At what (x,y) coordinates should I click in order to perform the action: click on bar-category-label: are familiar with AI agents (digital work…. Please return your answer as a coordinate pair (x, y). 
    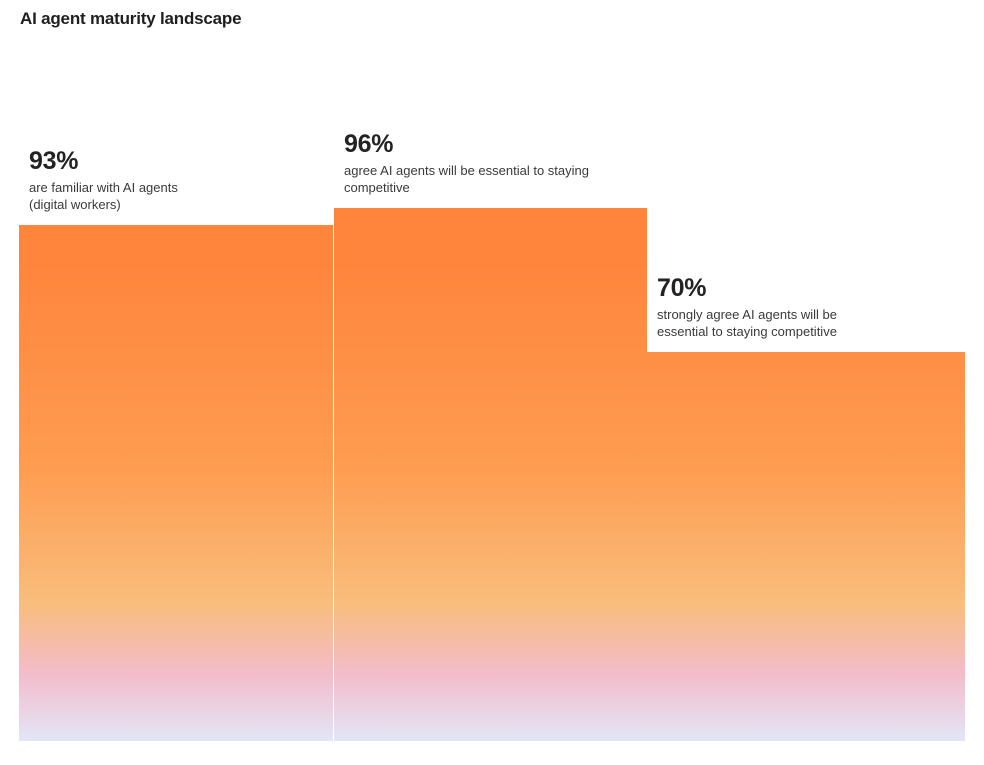
    Looking at the image, I should click on (176, 196).